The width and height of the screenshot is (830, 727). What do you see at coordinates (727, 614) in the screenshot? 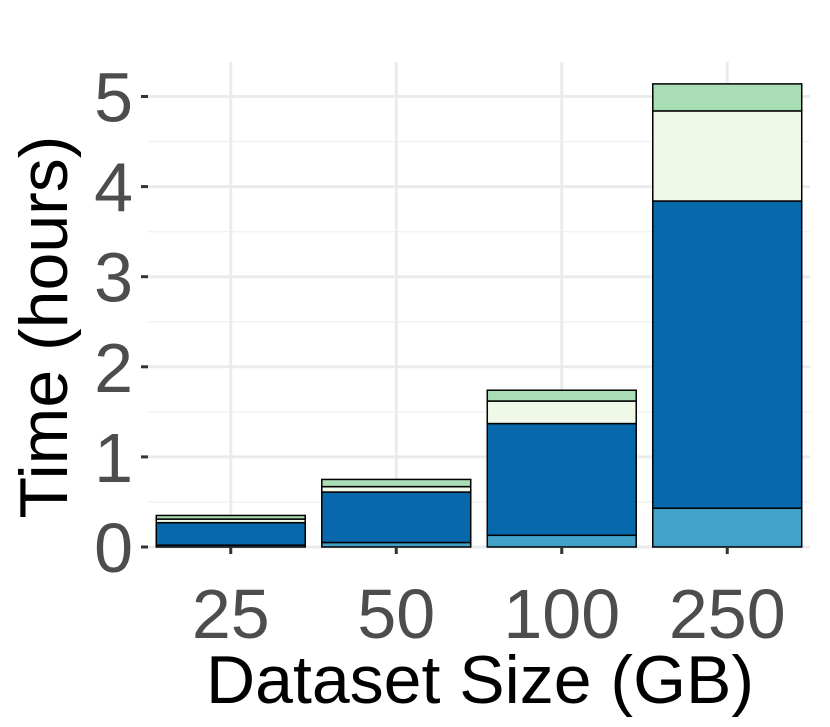
I see `x-tick-label: 250` at bounding box center [727, 614].